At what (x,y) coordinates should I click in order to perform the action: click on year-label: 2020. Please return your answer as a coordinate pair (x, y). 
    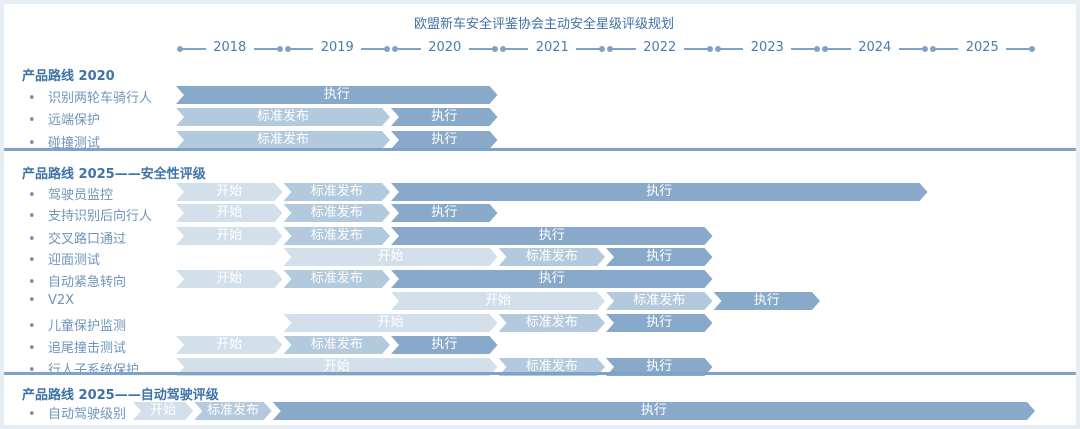
    Looking at the image, I should click on (445, 47).